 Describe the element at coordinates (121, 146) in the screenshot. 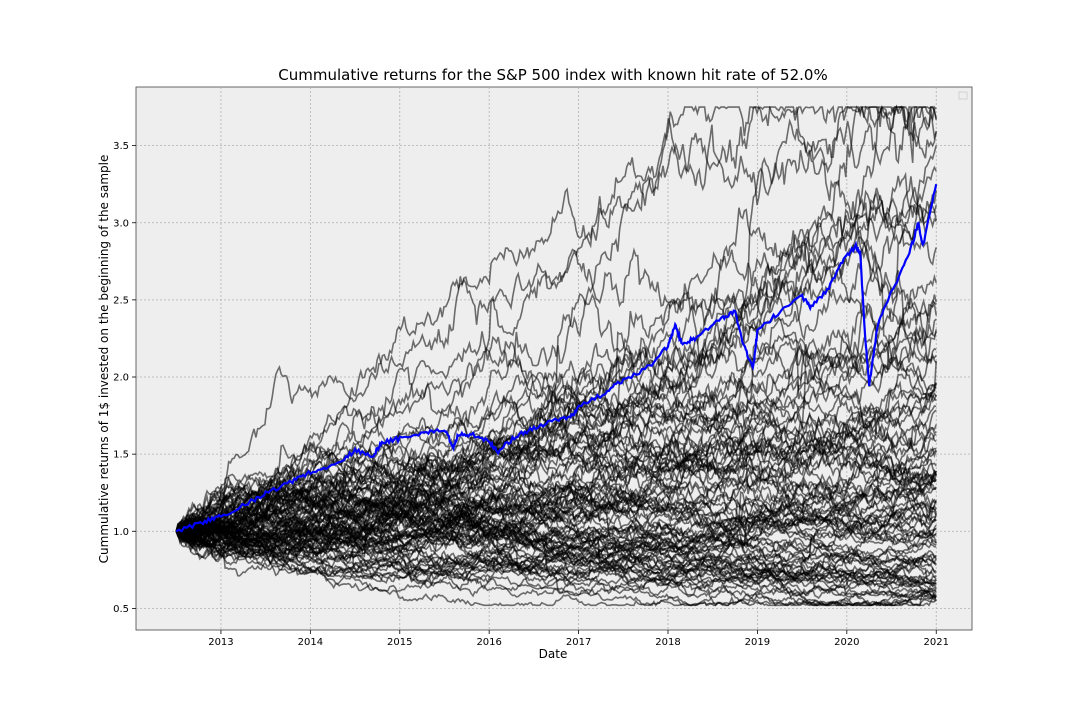

I see `y-tick-label: 3.5` at that location.